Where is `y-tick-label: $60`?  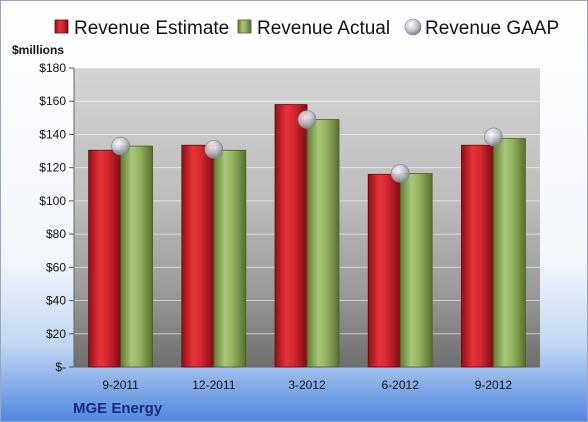 y-tick-label: $60 is located at coordinates (56, 267).